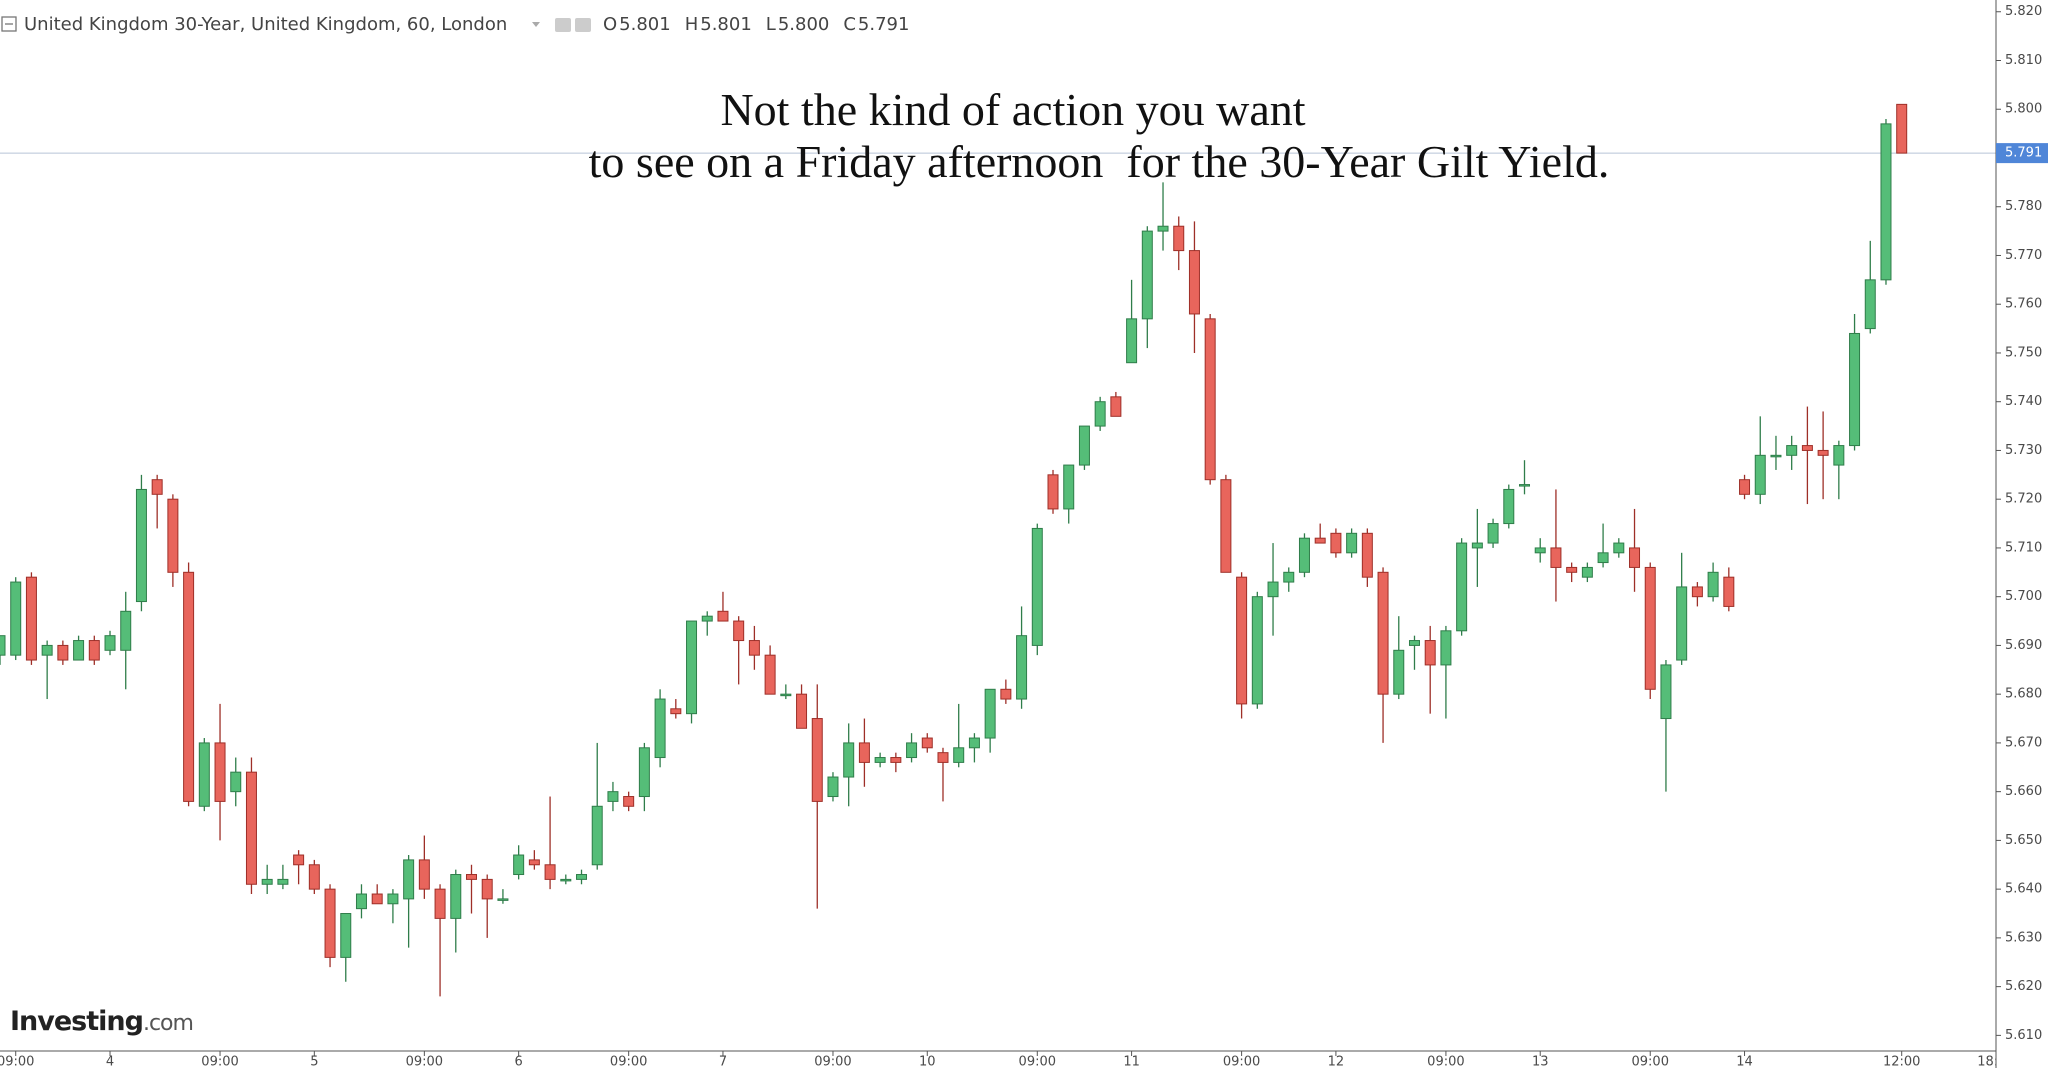 The width and height of the screenshot is (2048, 1068). I want to click on ohlc-letter: L, so click(771, 24).